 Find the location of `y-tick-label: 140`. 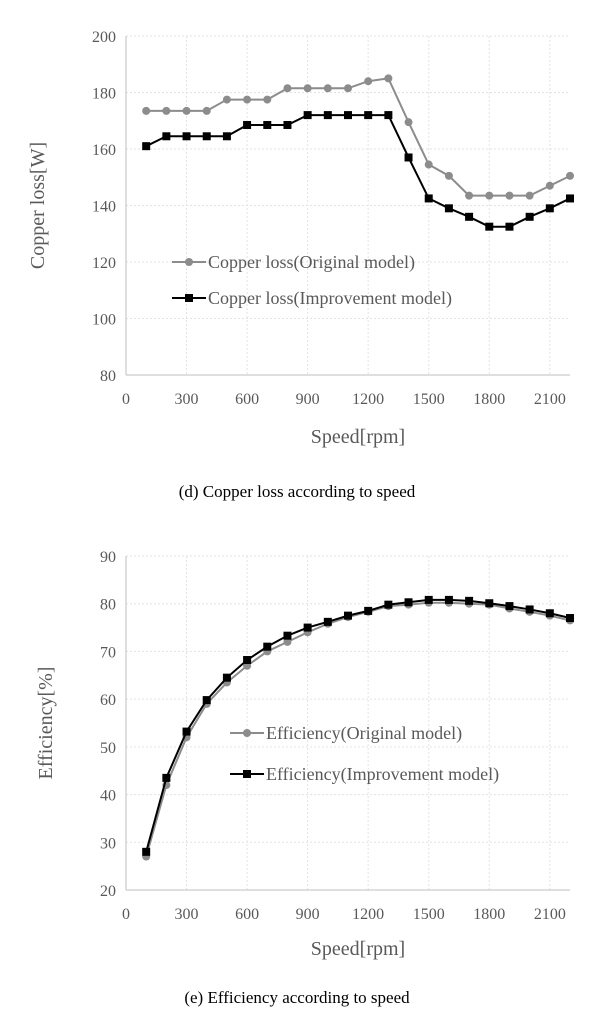

y-tick-label: 140 is located at coordinates (104, 207).